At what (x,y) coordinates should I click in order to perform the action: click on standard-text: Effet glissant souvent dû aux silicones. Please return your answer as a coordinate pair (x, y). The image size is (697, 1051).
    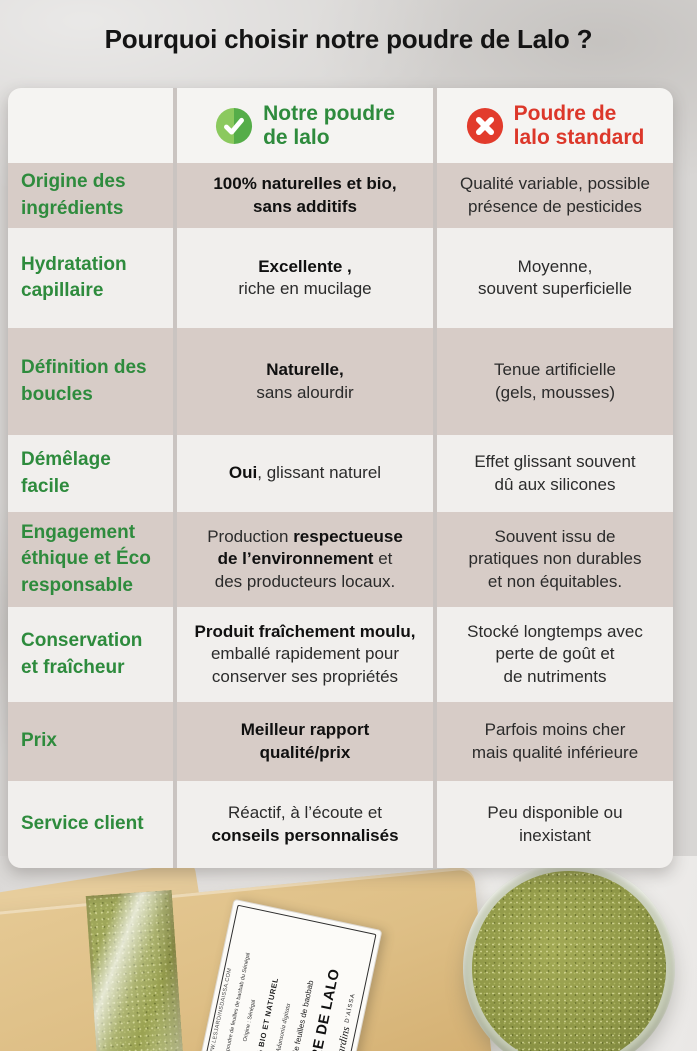
    Looking at the image, I should click on (555, 473).